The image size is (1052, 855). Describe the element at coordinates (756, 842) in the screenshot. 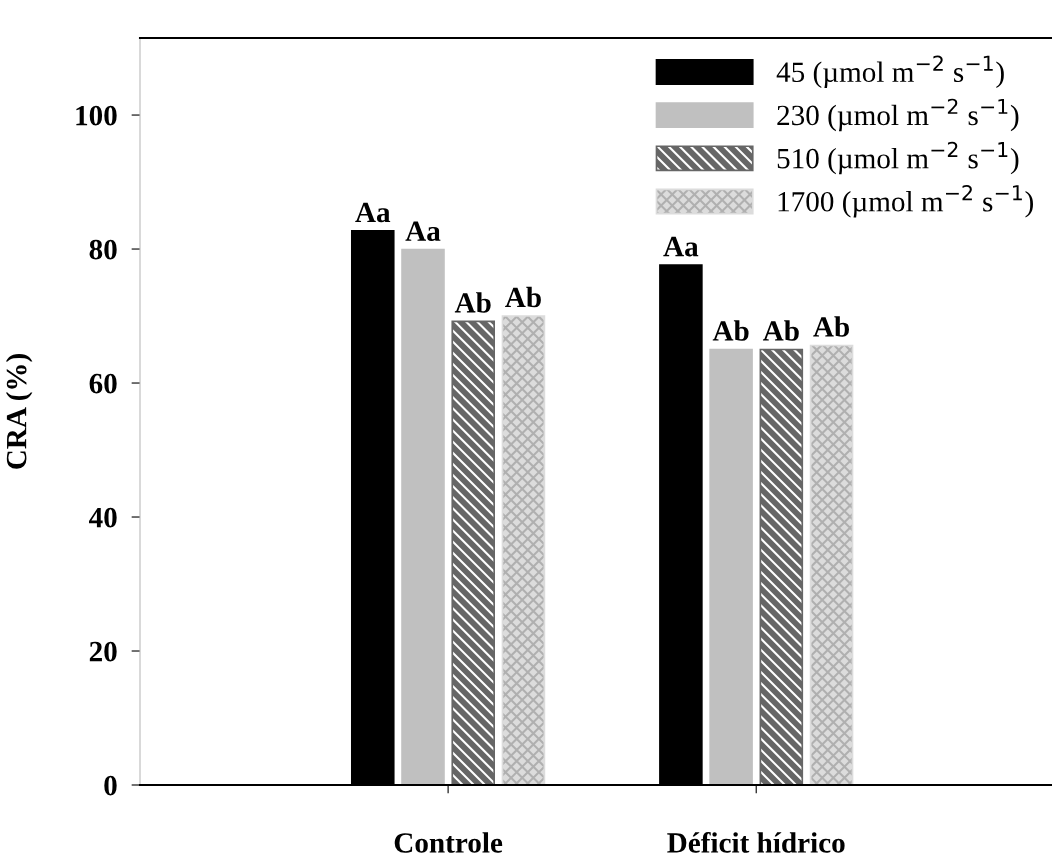

I see `x-tick-label: Déficit hídrico` at that location.